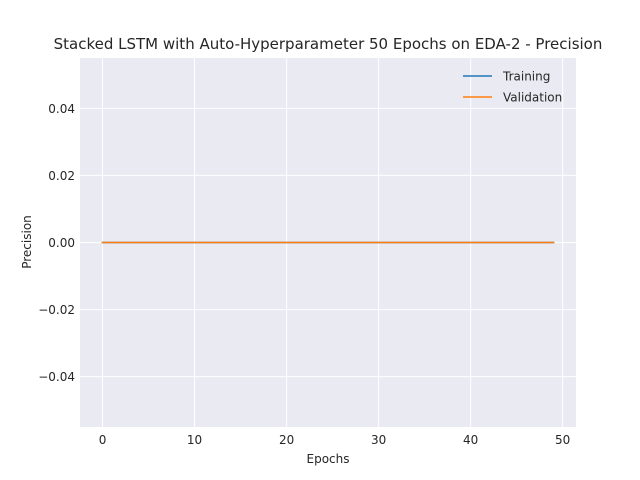 This screenshot has height=480, width=640. What do you see at coordinates (27, 242) in the screenshot?
I see `y-axis-label: Precision` at bounding box center [27, 242].